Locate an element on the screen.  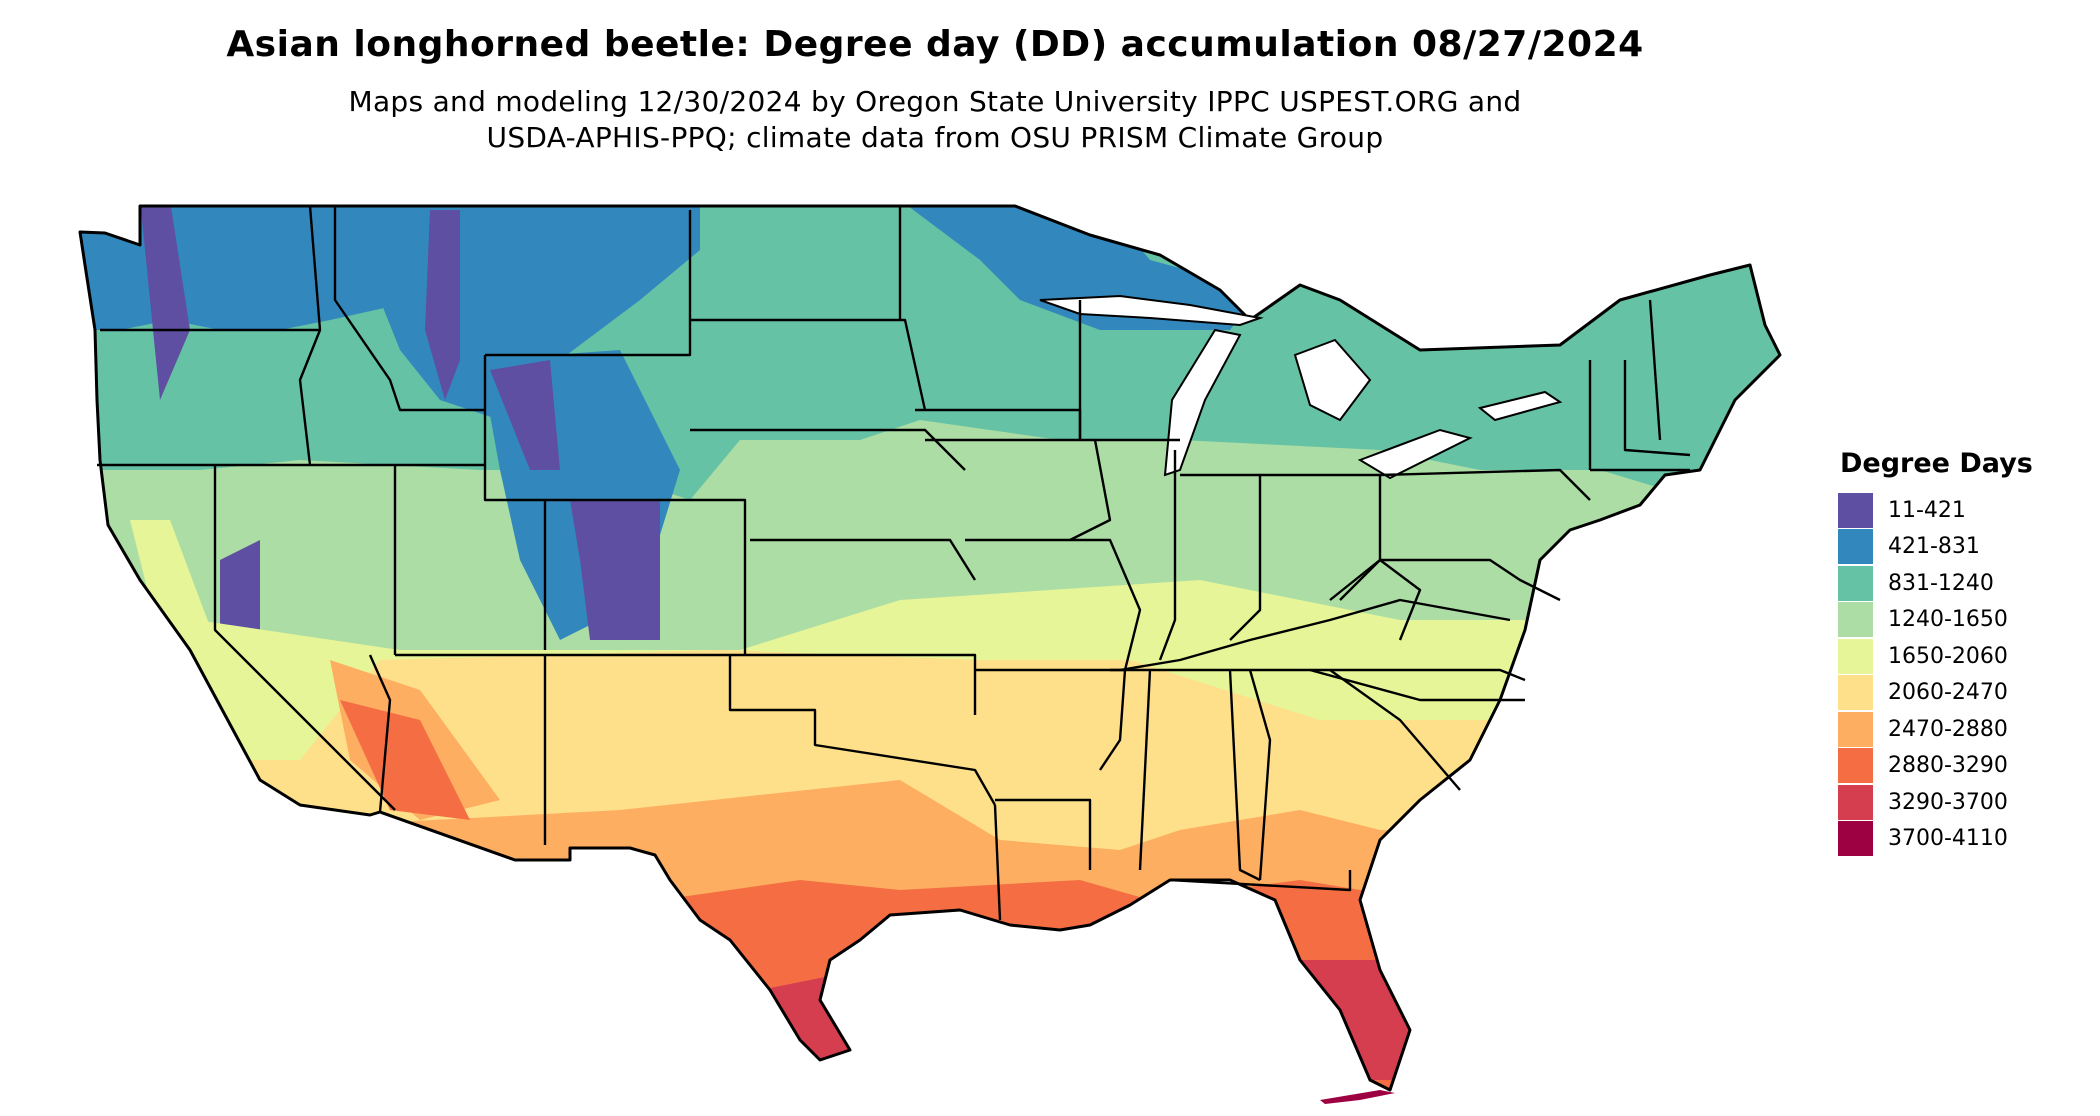
border-pa-md is located at coordinates (1470, 580).